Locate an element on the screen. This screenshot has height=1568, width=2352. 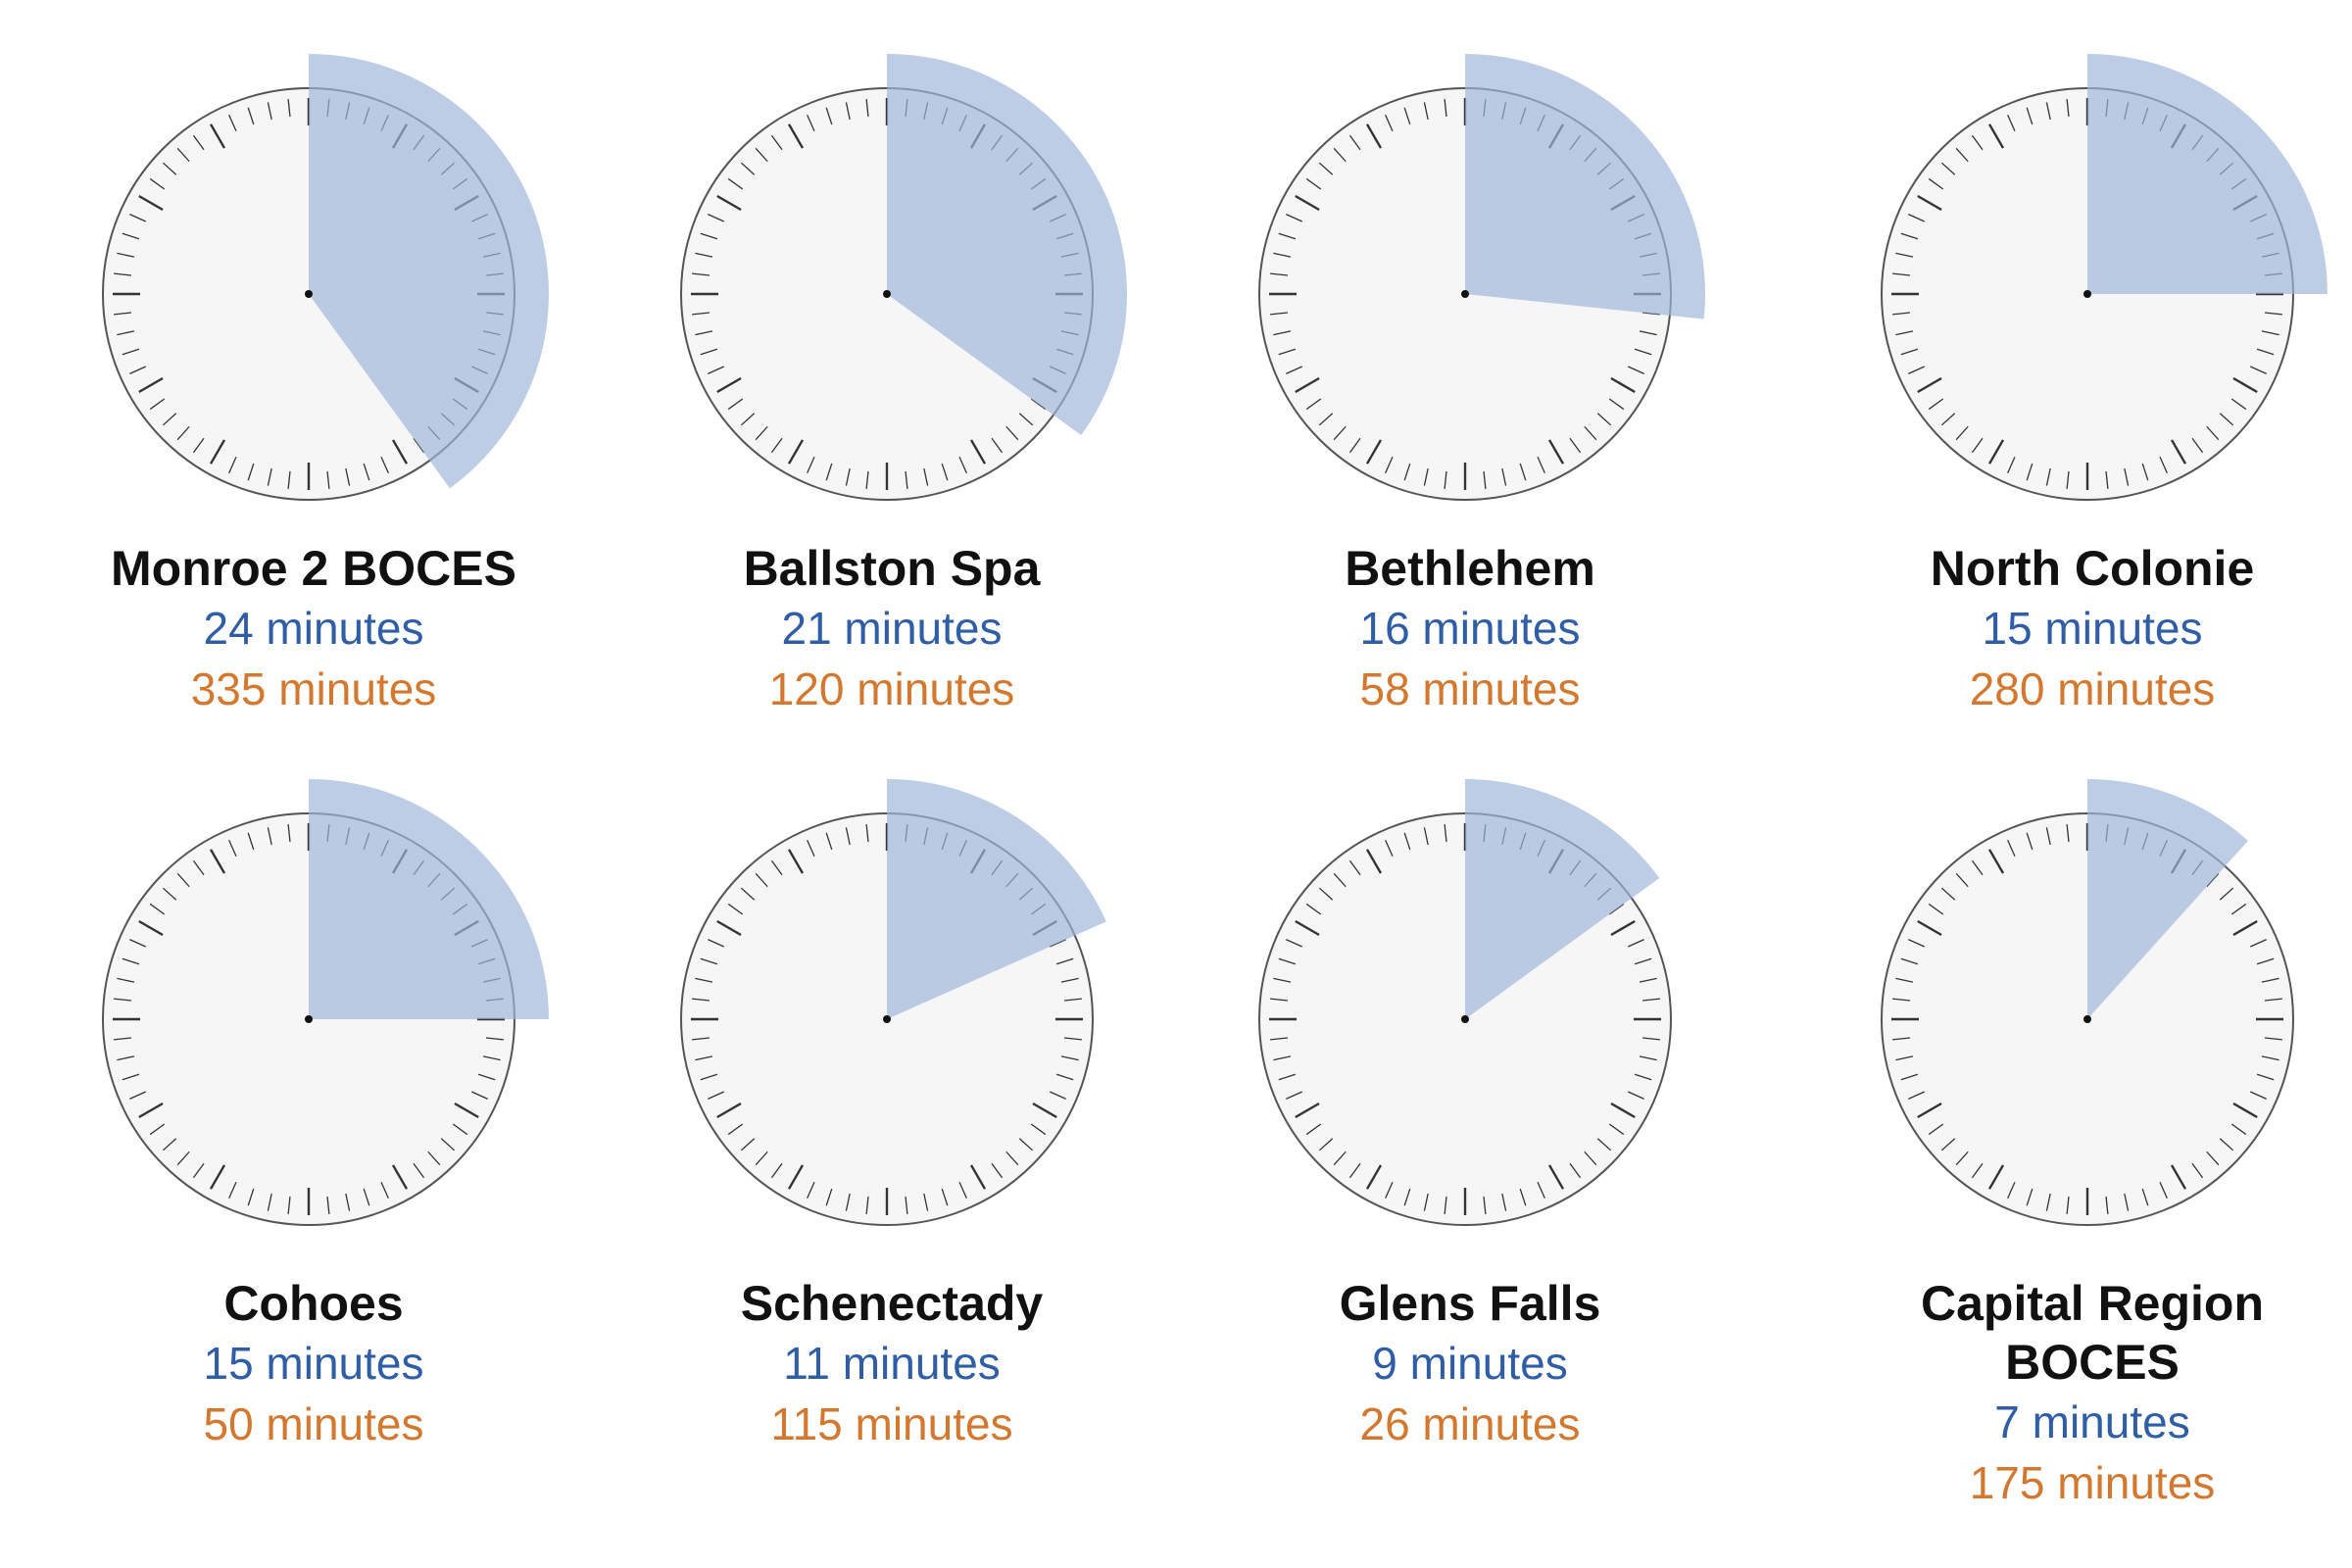
clock-item: Capital Region BOCES 7 minutes 175 minutes is located at coordinates (2075, 1136).